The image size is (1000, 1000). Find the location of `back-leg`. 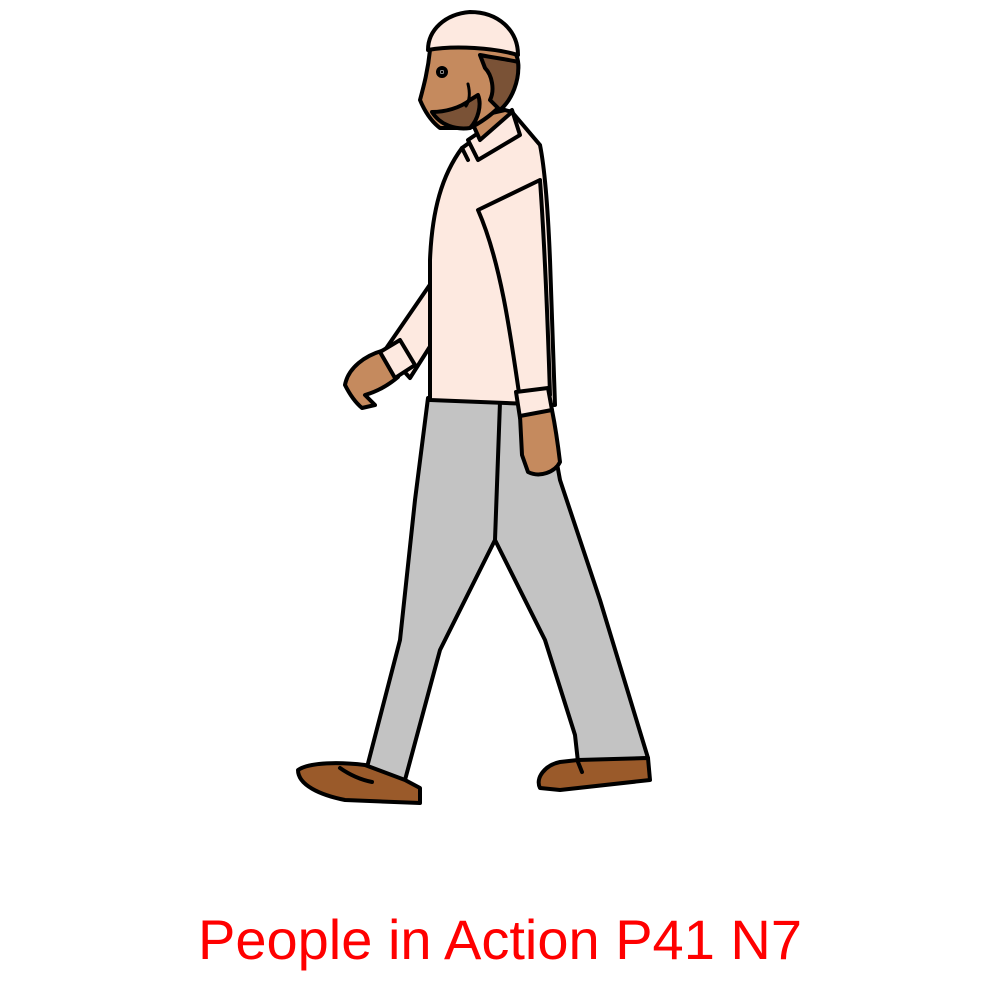

back-leg is located at coordinates (569, 580).